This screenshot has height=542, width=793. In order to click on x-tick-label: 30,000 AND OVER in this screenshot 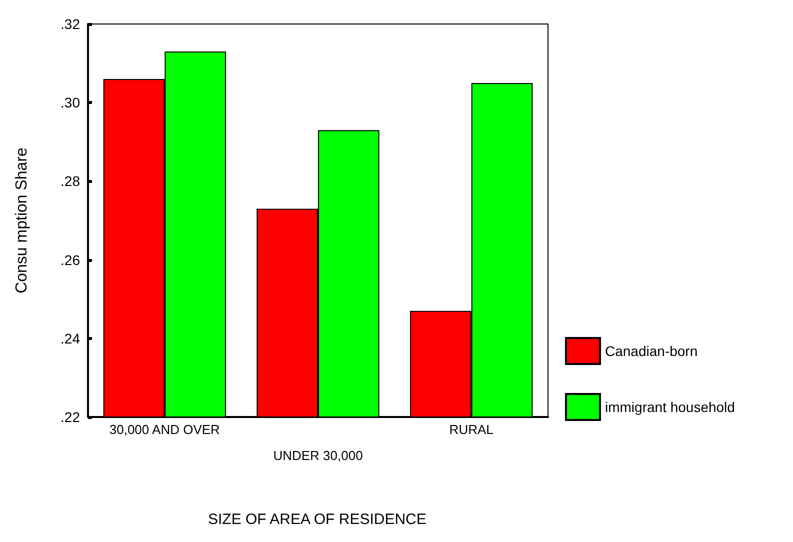, I will do `click(164, 429)`.